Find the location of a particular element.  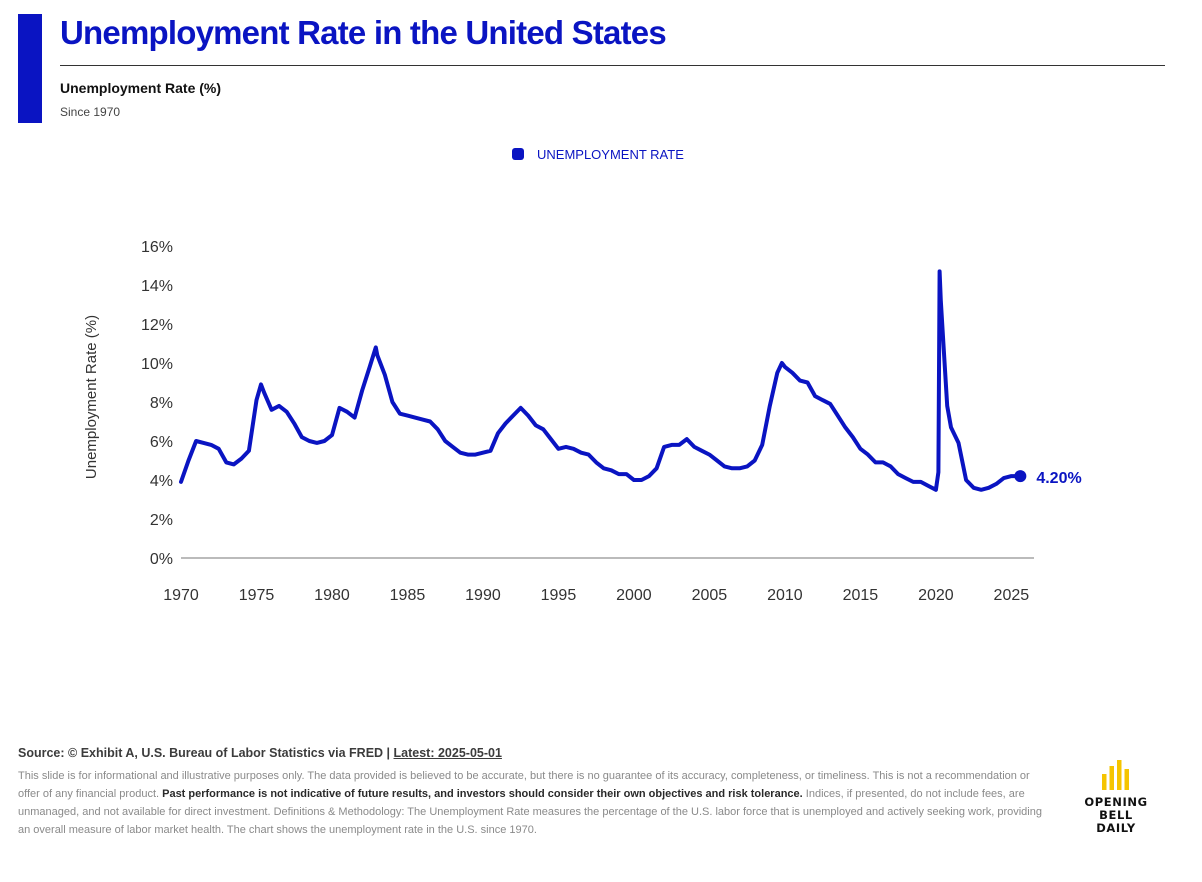

y-tick-label: 14% is located at coordinates (157, 286).